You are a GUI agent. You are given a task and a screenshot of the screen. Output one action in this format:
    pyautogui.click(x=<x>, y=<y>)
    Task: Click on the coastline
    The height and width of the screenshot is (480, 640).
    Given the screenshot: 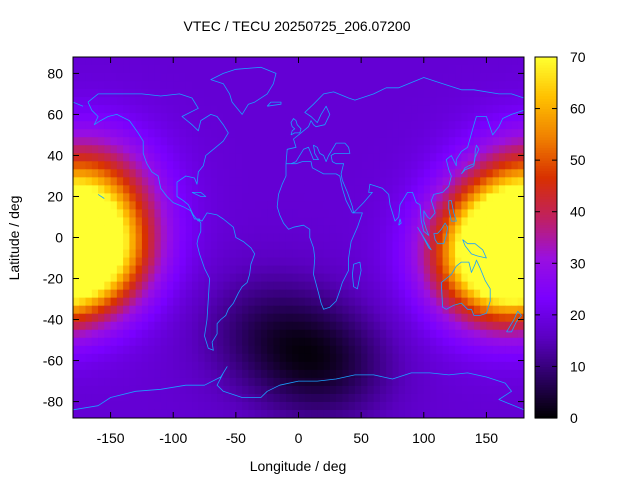 What is the action you would take?
    pyautogui.click(x=407, y=172)
    